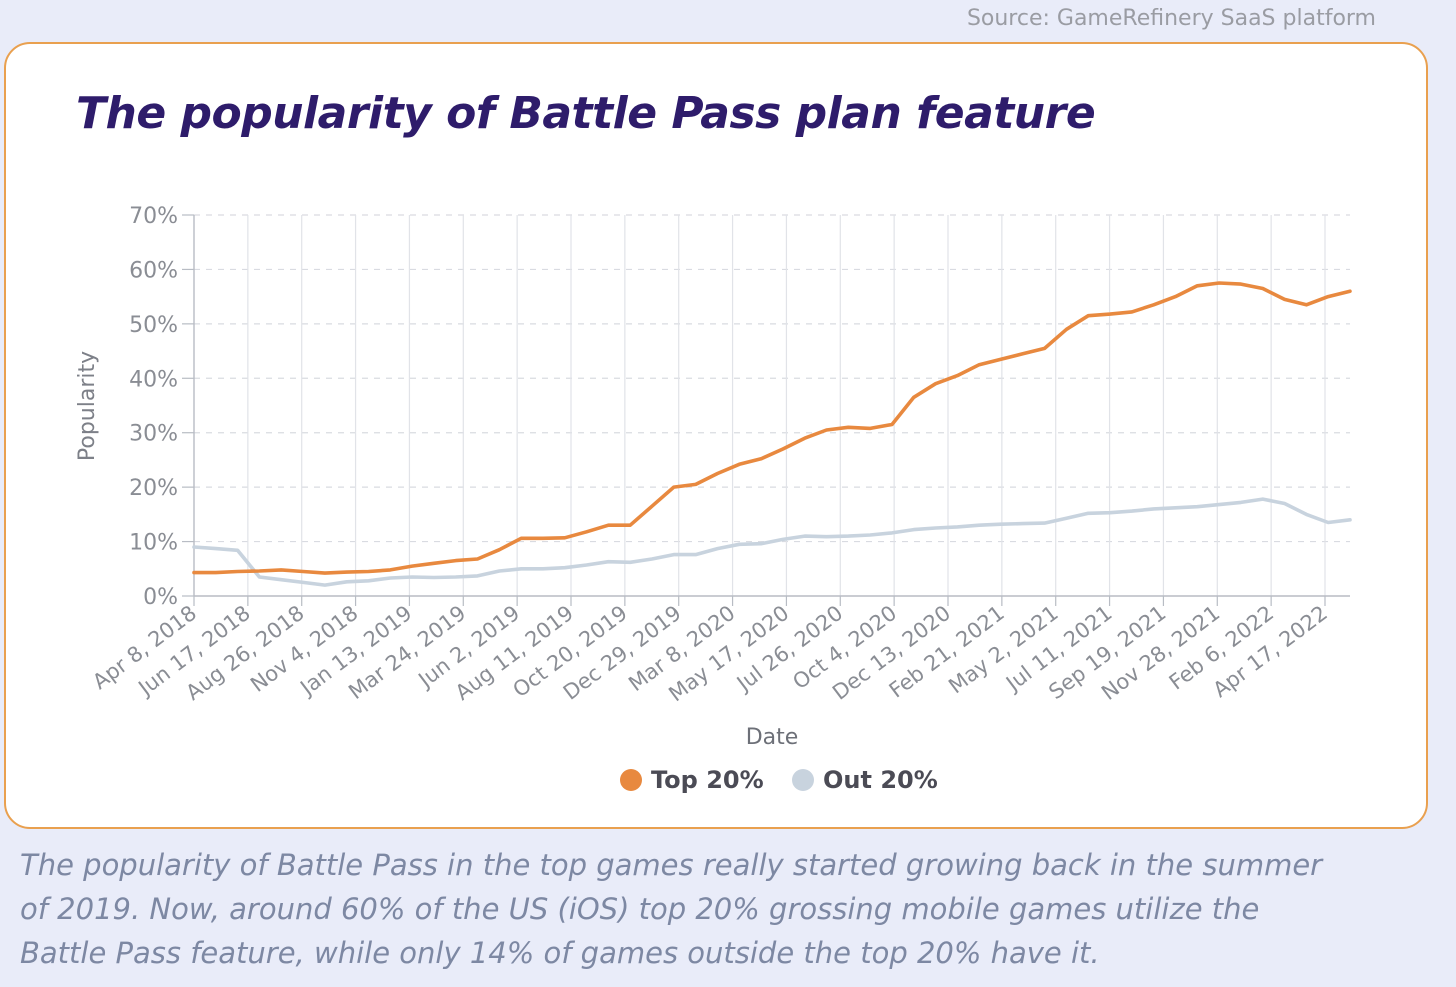 The width and height of the screenshot is (1456, 987). What do you see at coordinates (153, 270) in the screenshot?
I see `y-tick-label: 60%` at bounding box center [153, 270].